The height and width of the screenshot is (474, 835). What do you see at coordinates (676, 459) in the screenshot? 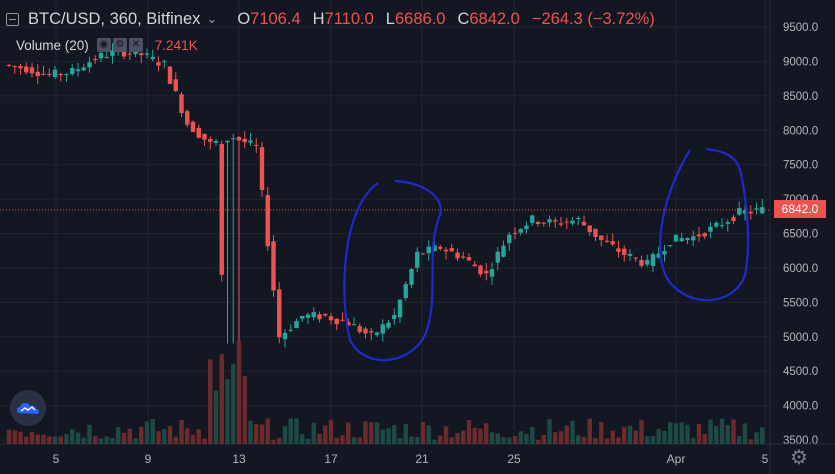
I see `x-tick-label: Apr` at bounding box center [676, 459].